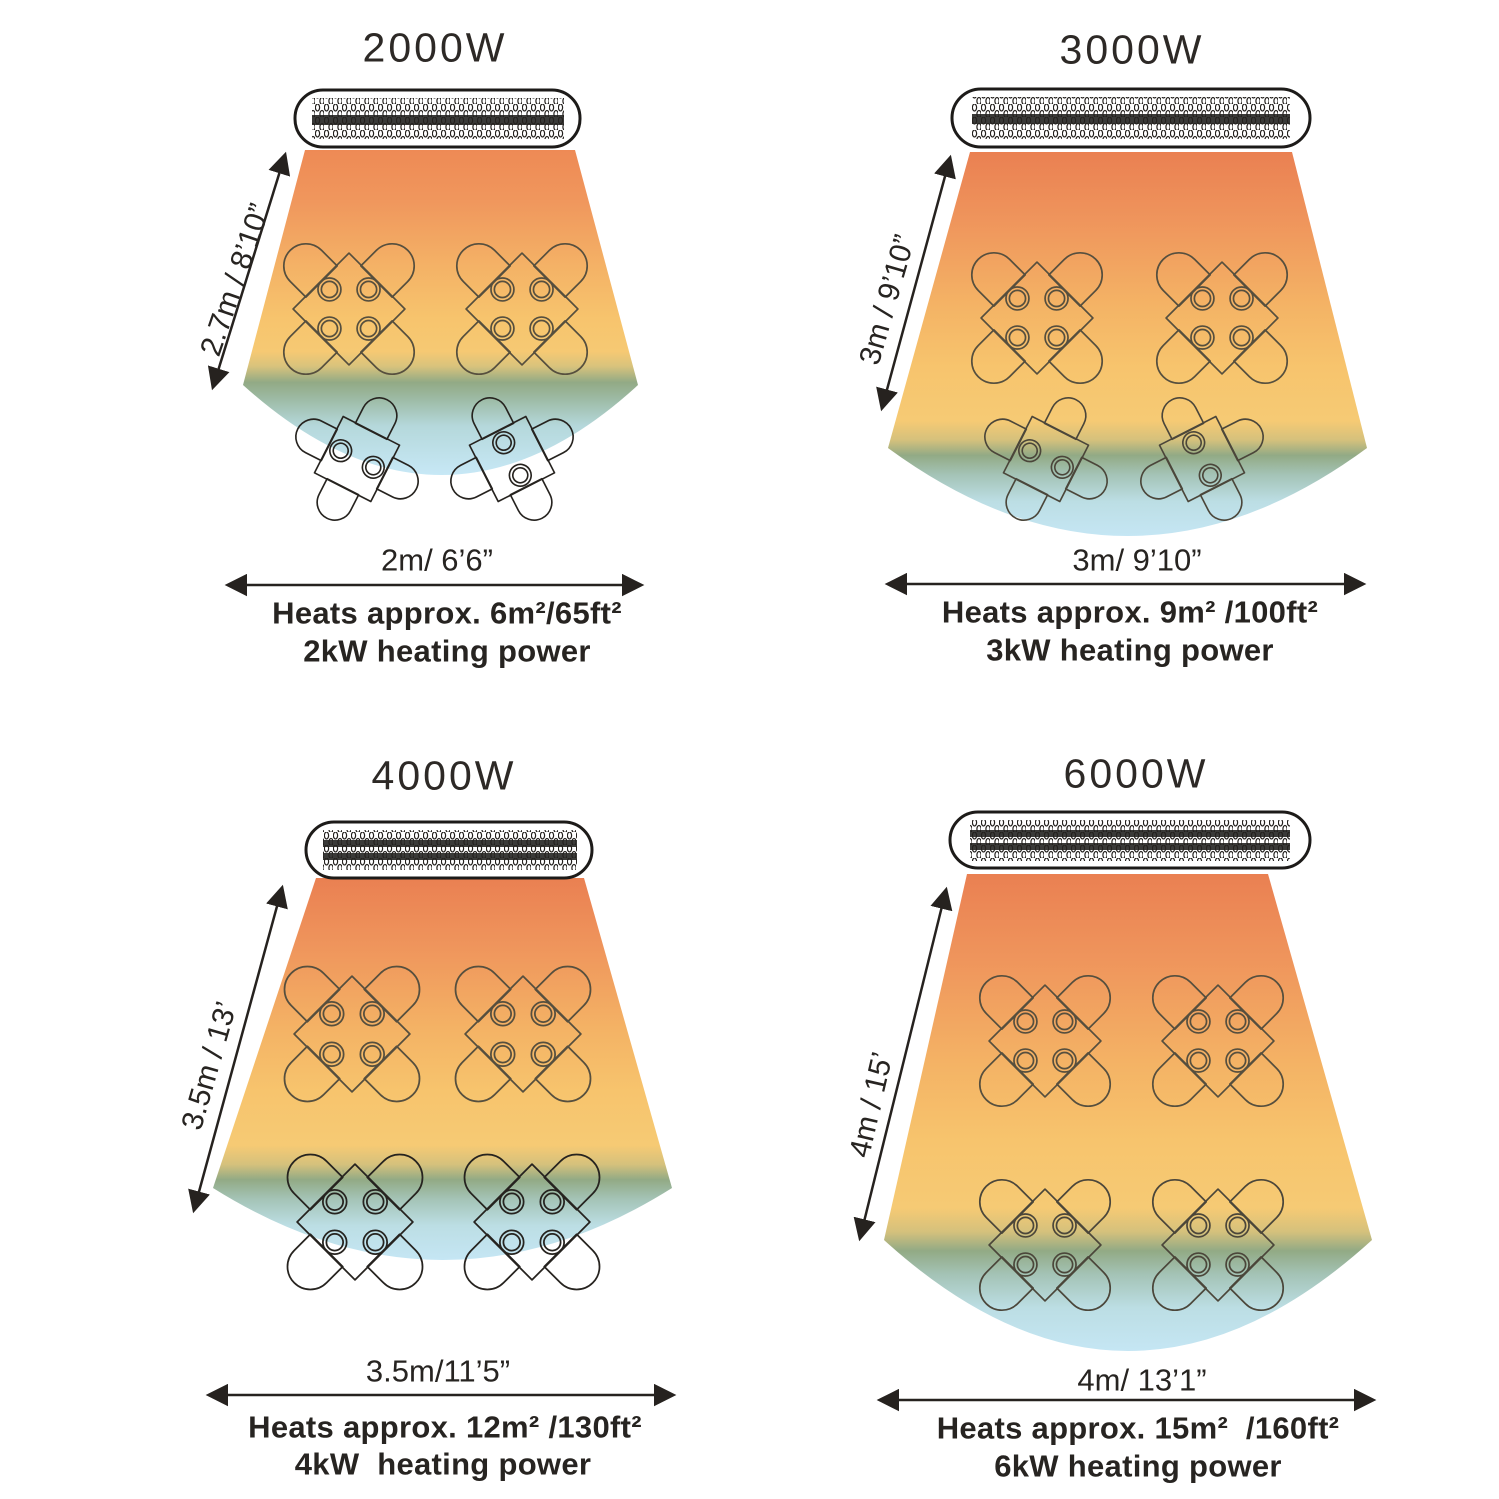  What do you see at coordinates (1128, 1112) in the screenshot?
I see `heat-cone-6000w` at bounding box center [1128, 1112].